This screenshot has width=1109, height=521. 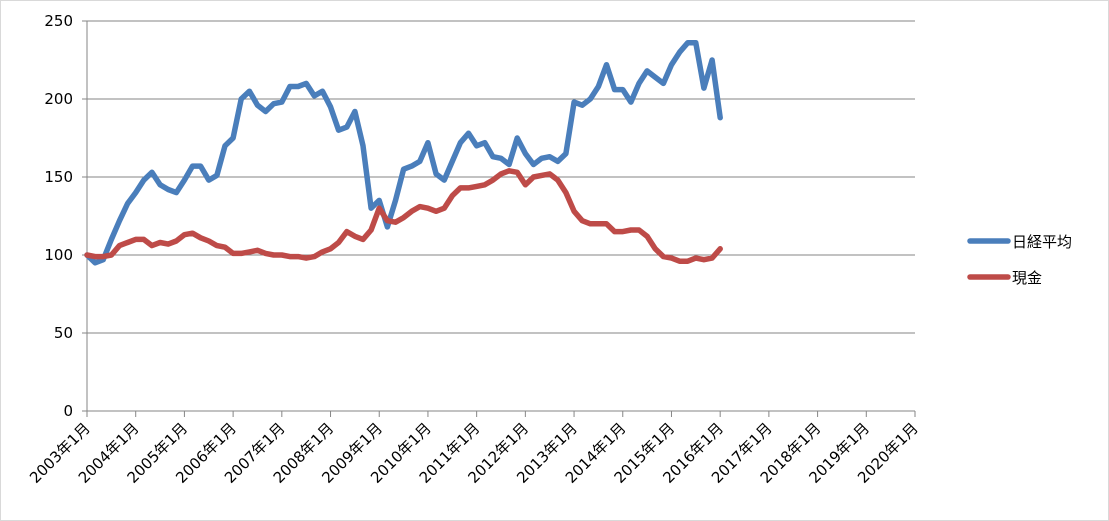 What do you see at coordinates (1042, 242) in the screenshot?
I see `legend-label: 日経平均` at bounding box center [1042, 242].